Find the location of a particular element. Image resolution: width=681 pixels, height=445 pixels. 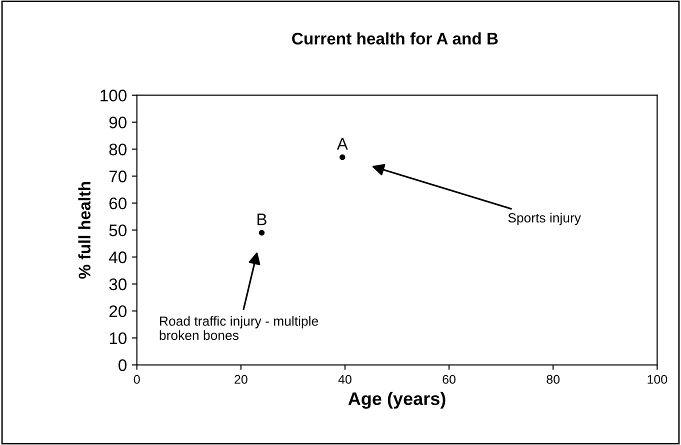

x-tick-label: 60 is located at coordinates (449, 379).